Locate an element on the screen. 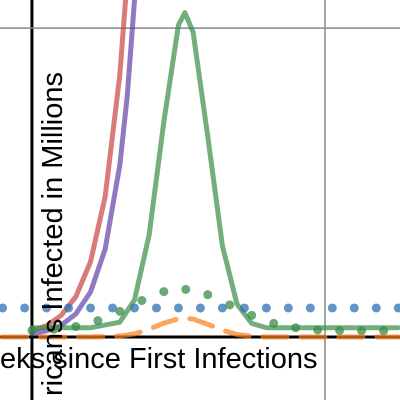  x-axis-label: eks since First Infections is located at coordinates (159, 359).